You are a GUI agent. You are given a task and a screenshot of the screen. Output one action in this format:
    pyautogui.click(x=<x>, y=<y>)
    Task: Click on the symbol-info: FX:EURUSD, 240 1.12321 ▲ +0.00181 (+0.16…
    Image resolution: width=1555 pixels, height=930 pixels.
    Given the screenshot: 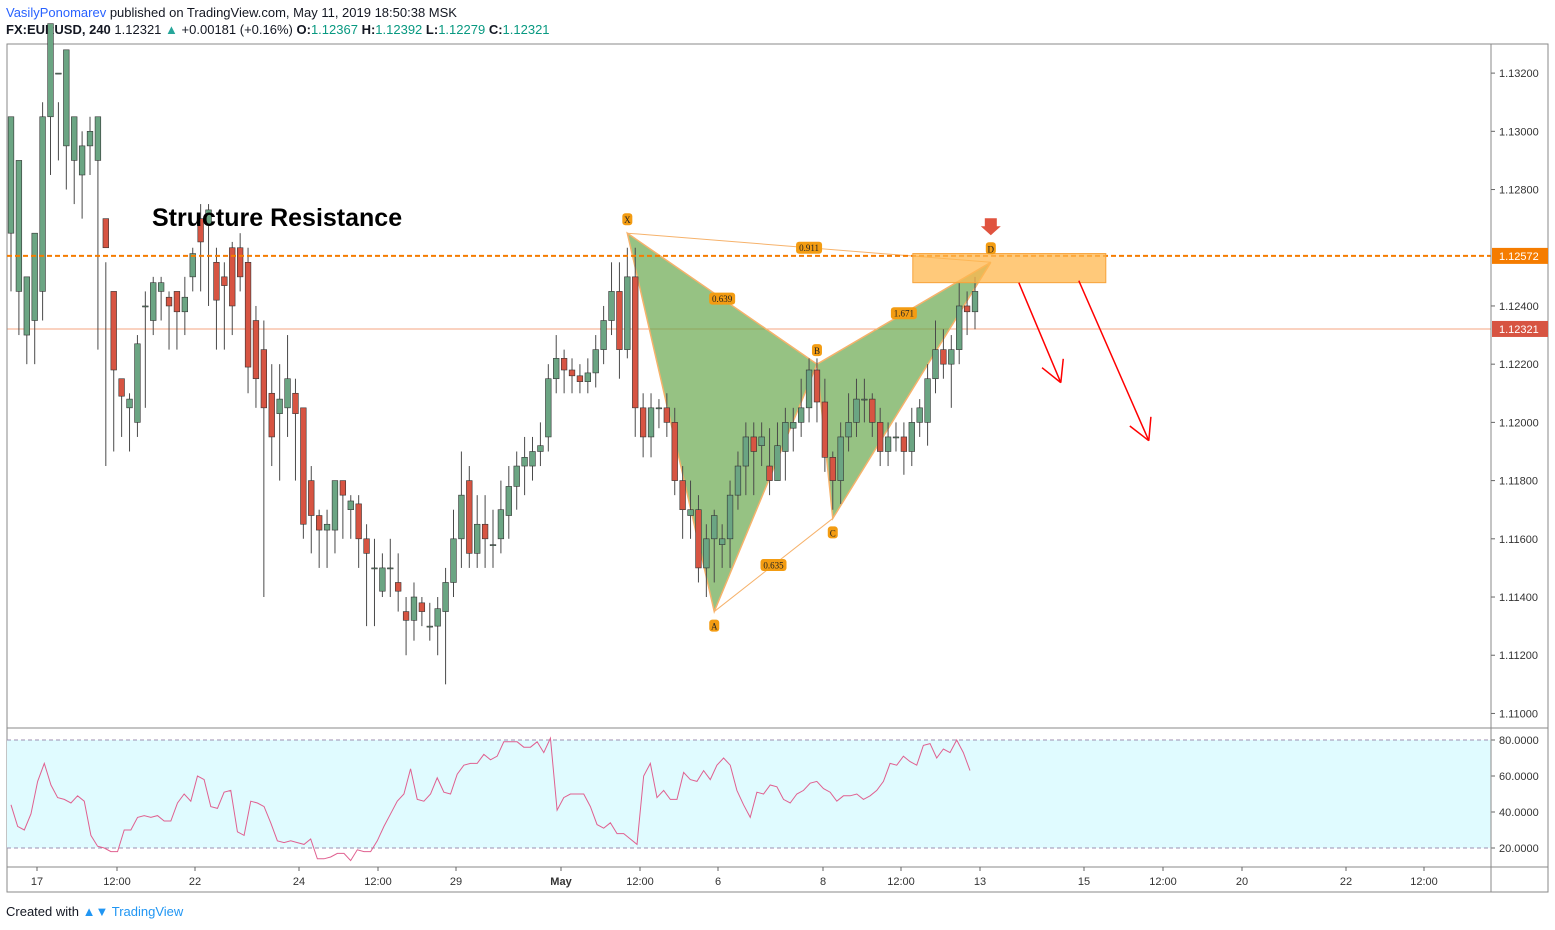 What is the action you would take?
    pyautogui.click(x=278, y=29)
    